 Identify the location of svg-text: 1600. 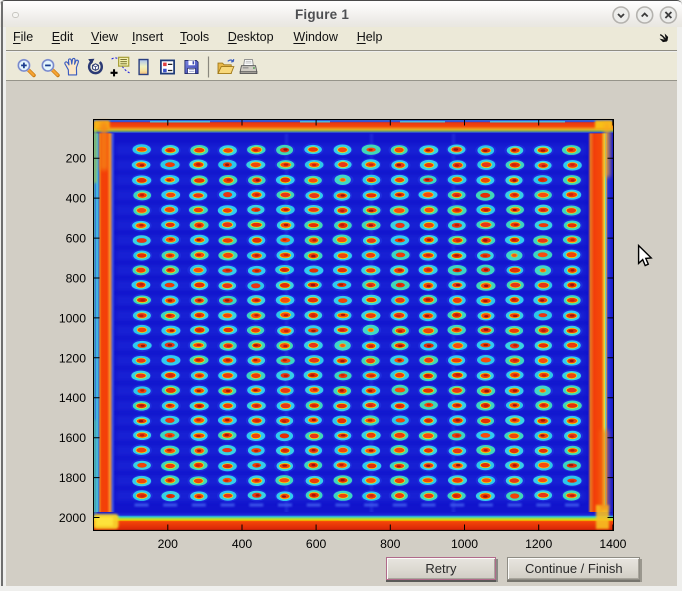
(72, 438).